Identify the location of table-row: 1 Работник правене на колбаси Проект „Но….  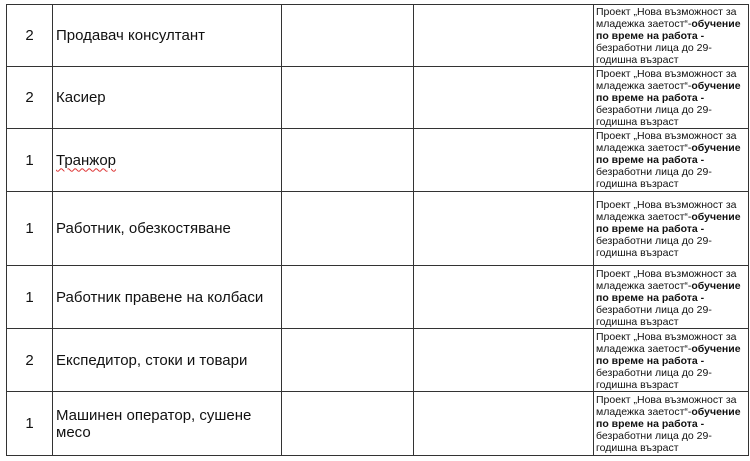
(377, 297).